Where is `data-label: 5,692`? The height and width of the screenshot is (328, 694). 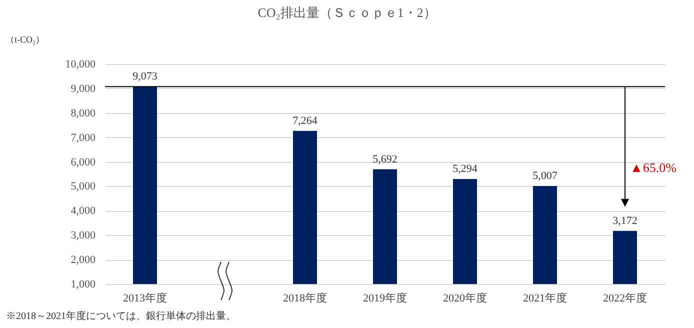
data-label: 5,692 is located at coordinates (385, 159).